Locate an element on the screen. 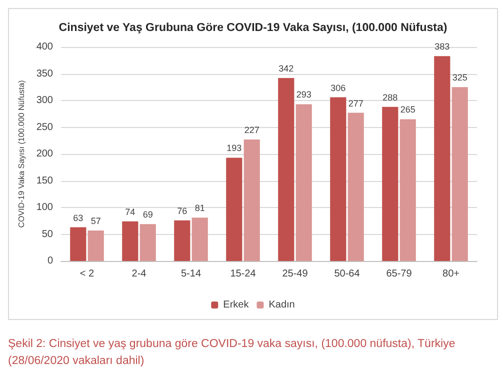 The image size is (503, 377). x-tick-label: 15-24 is located at coordinates (243, 274).